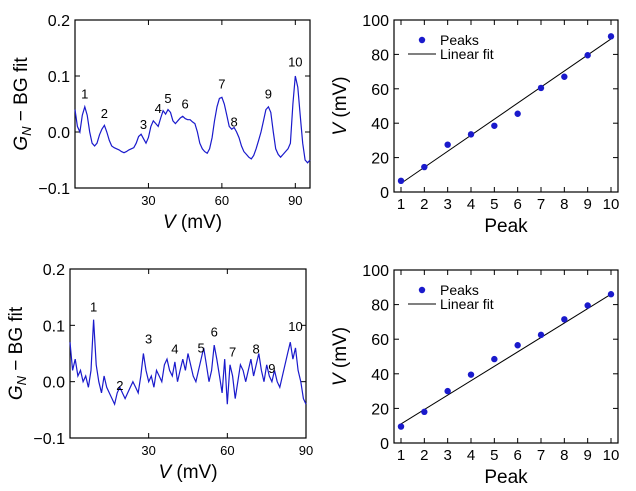  What do you see at coordinates (375, 21) in the screenshot?
I see `y-tick-label: 100` at bounding box center [375, 21].